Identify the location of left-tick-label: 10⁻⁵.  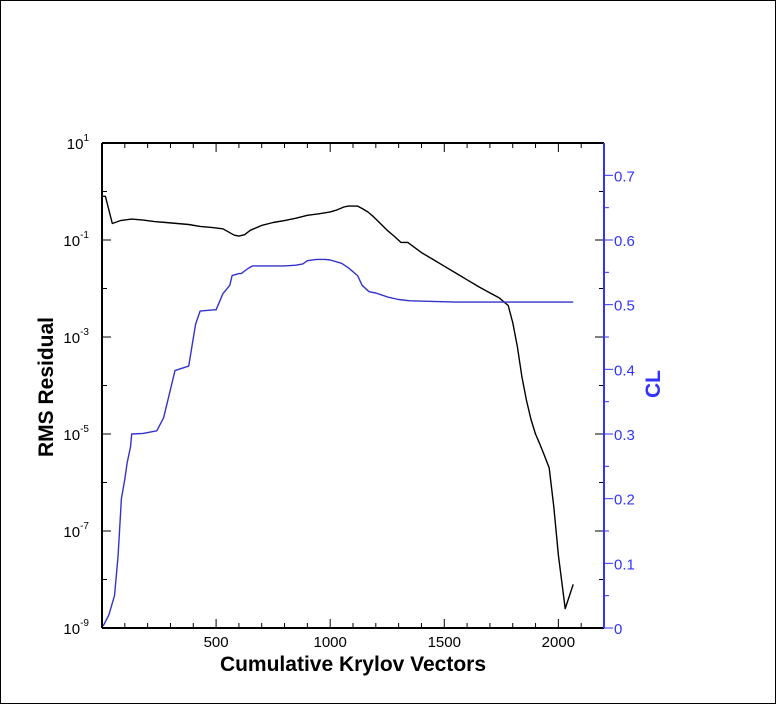
(76, 434).